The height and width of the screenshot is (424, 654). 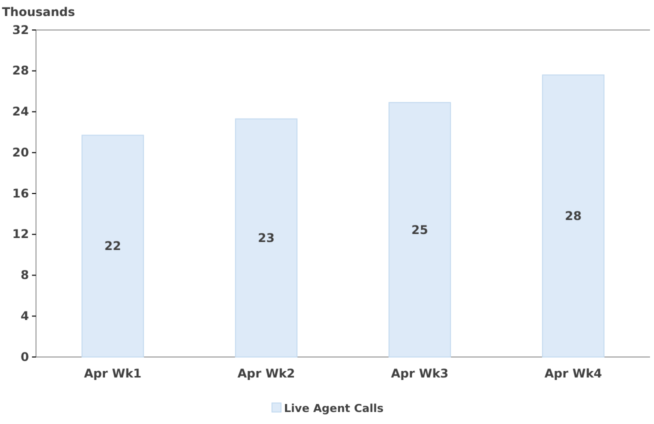 I want to click on data-label: 23, so click(x=266, y=237).